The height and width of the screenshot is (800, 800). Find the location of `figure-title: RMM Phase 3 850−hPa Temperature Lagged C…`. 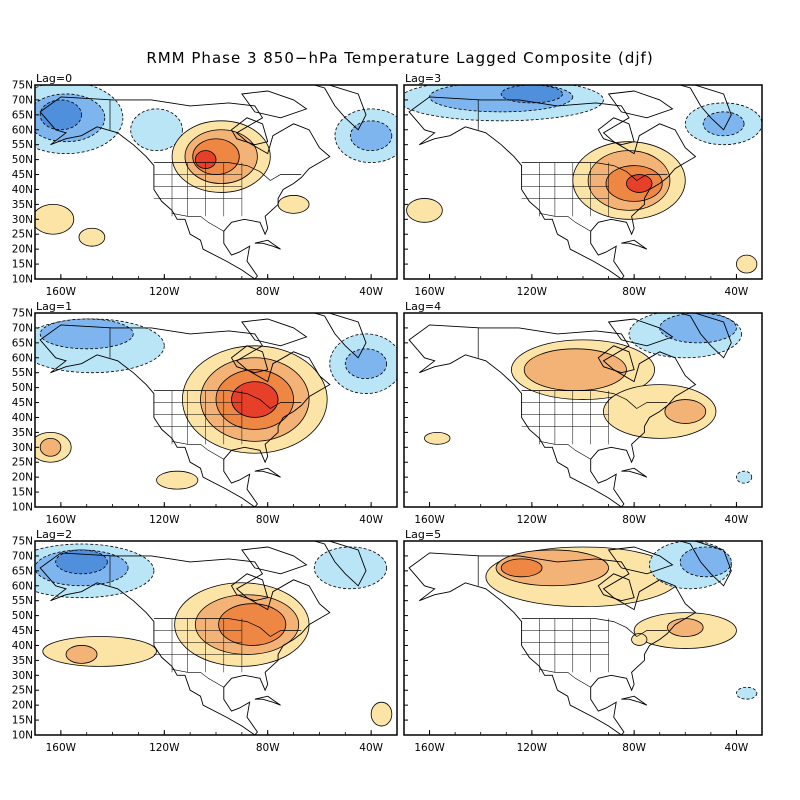

figure-title: RMM Phase 3 850−hPa Temperature Lagged C… is located at coordinates (399, 58).